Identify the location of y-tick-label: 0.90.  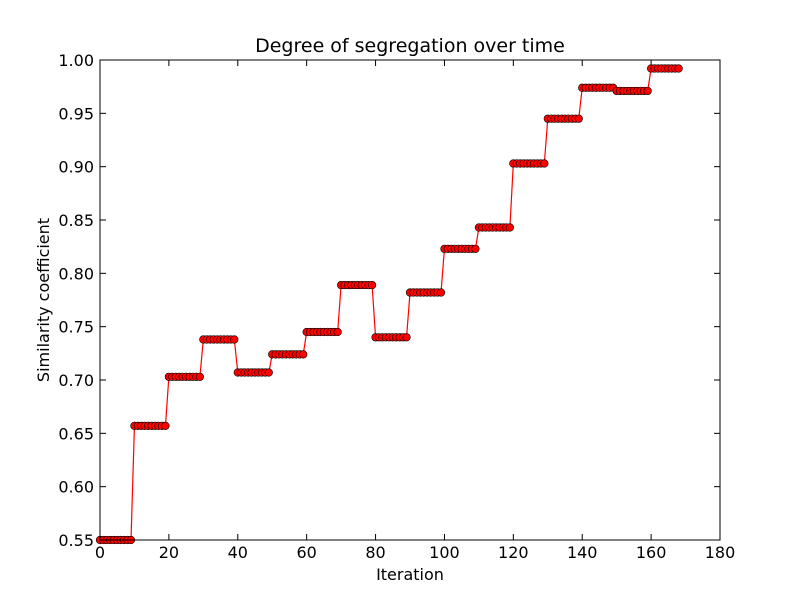
(76, 167).